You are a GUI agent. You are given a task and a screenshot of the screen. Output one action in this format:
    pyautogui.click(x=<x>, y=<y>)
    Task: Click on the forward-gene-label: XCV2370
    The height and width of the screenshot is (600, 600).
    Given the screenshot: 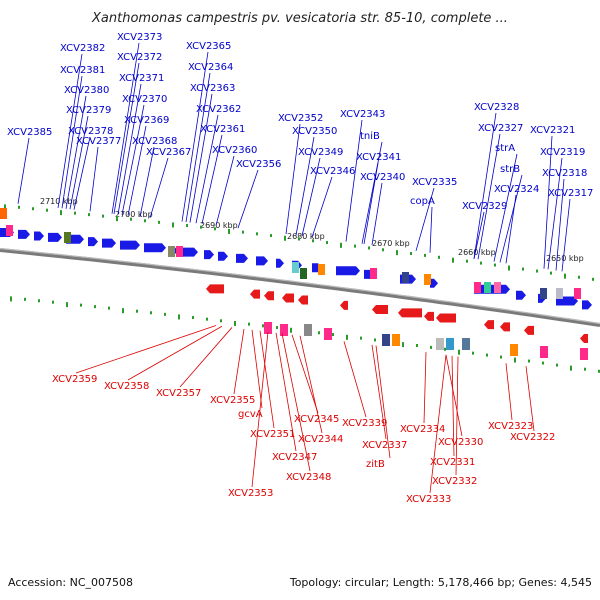 What is the action you would take?
    pyautogui.click(x=144, y=99)
    